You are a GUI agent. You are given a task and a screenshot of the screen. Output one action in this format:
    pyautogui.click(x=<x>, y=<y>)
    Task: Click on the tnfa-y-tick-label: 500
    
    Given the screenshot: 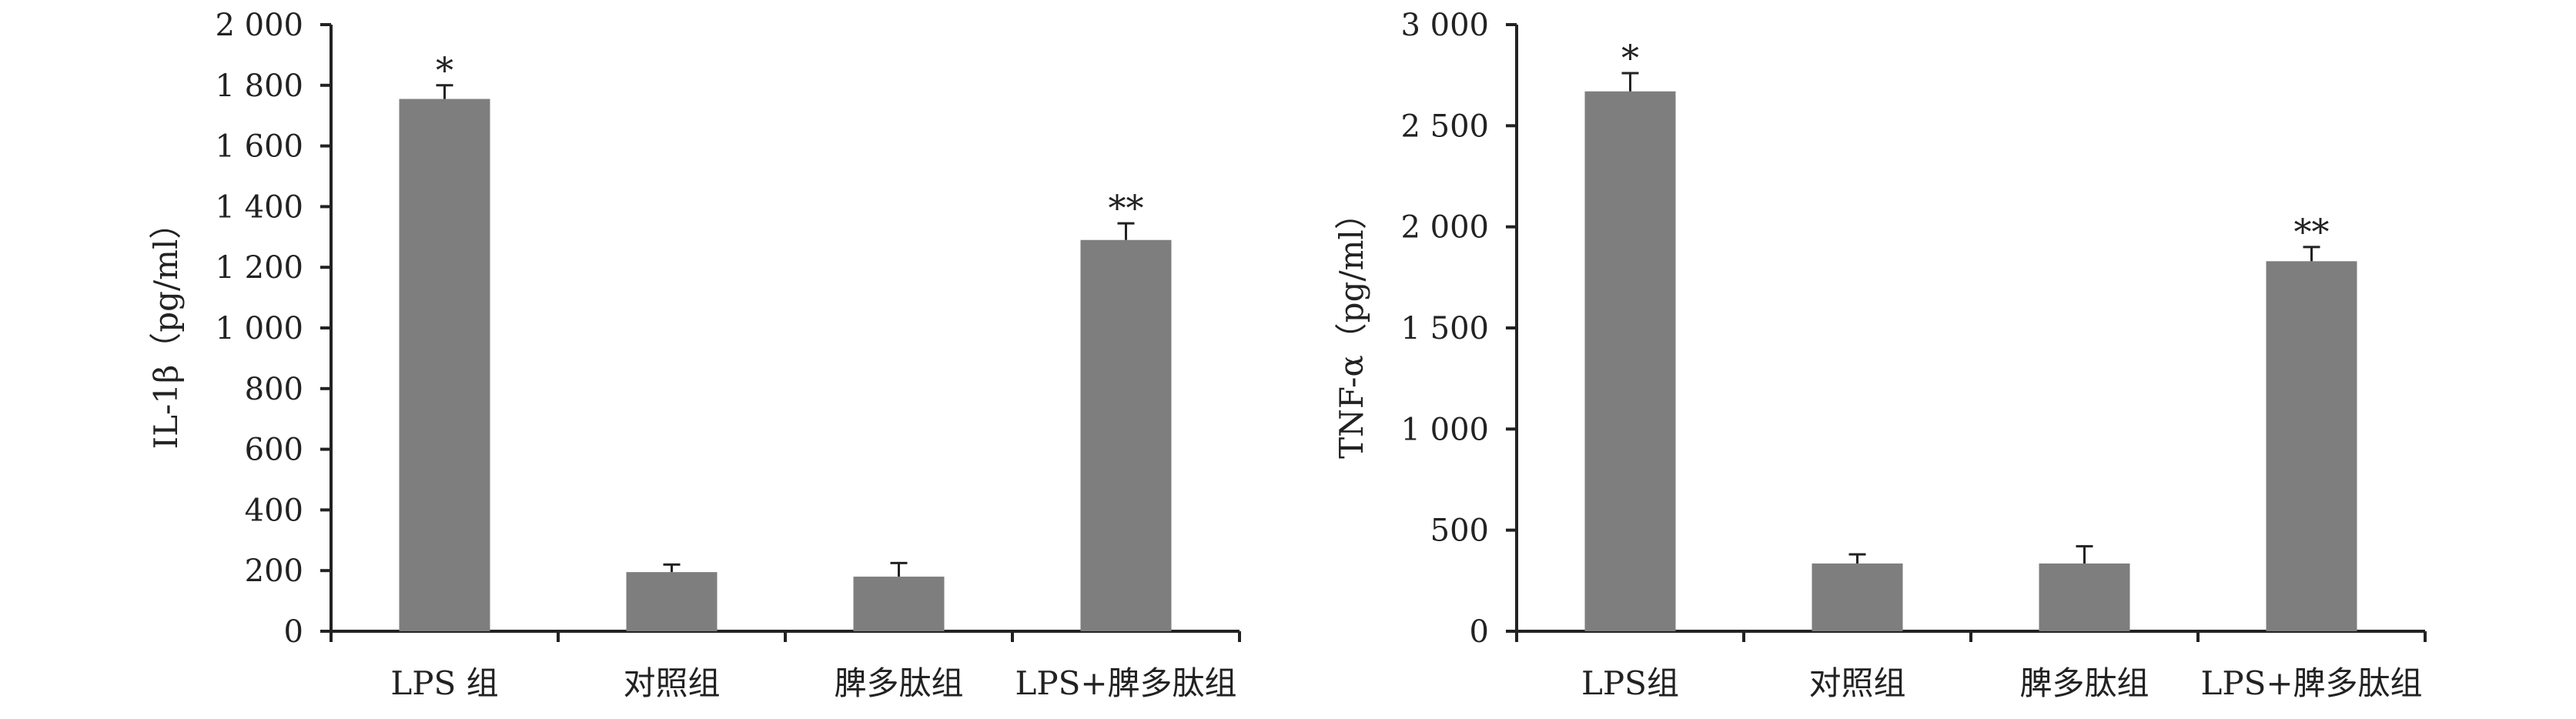 What is the action you would take?
    pyautogui.click(x=1460, y=531)
    